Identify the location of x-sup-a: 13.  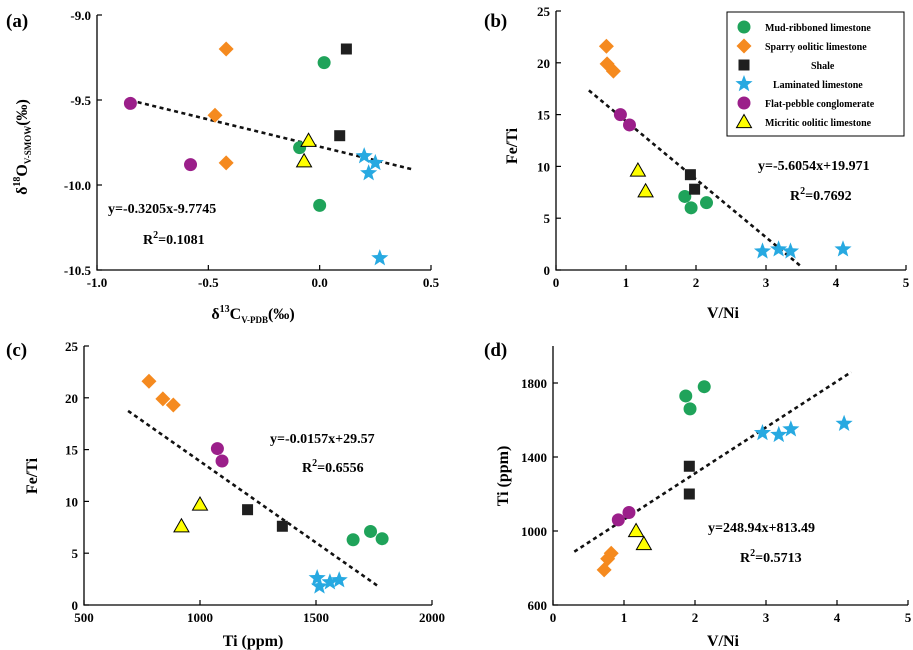
(225, 309).